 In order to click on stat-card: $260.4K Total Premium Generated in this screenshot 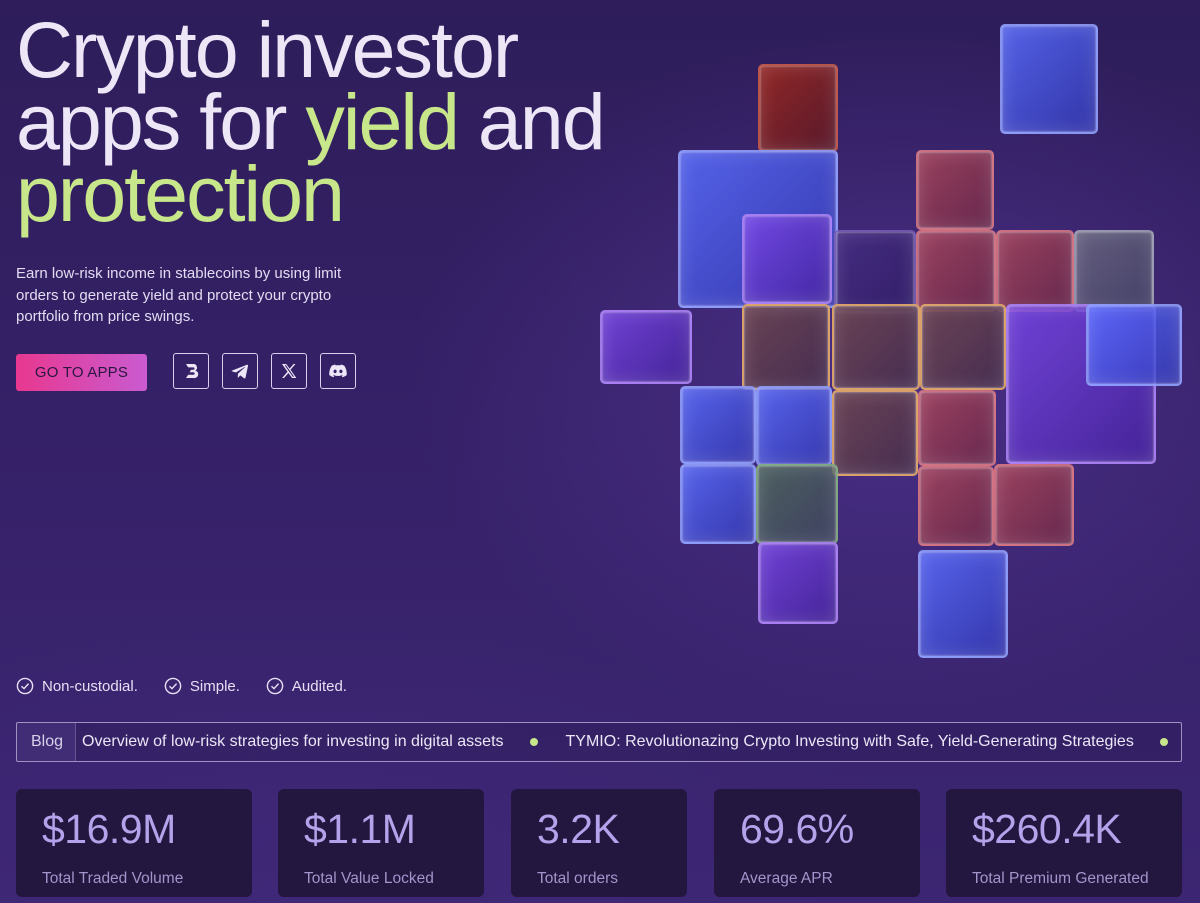, I will do `click(1064, 843)`.